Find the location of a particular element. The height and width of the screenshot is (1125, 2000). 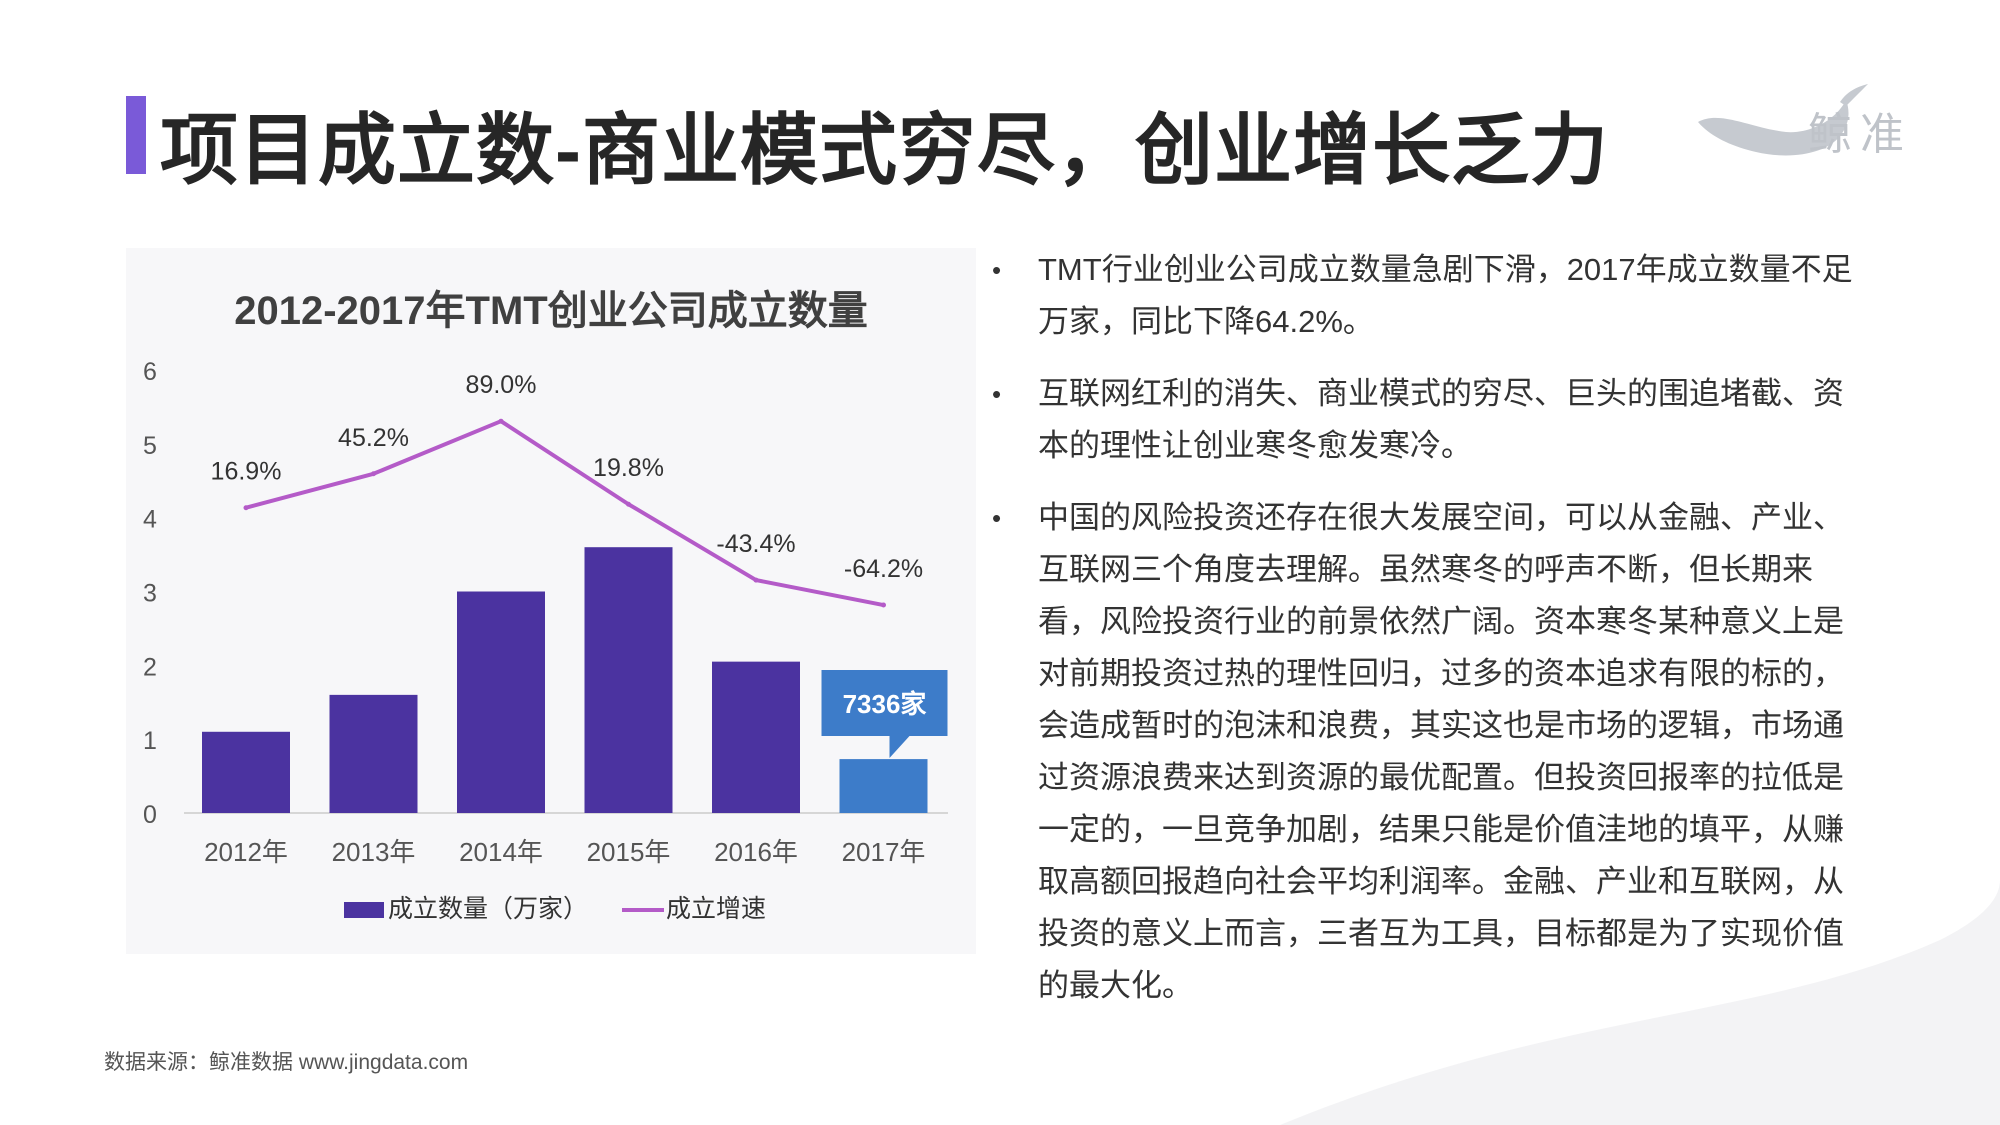

y-tick-label: 3 is located at coordinates (150, 594).